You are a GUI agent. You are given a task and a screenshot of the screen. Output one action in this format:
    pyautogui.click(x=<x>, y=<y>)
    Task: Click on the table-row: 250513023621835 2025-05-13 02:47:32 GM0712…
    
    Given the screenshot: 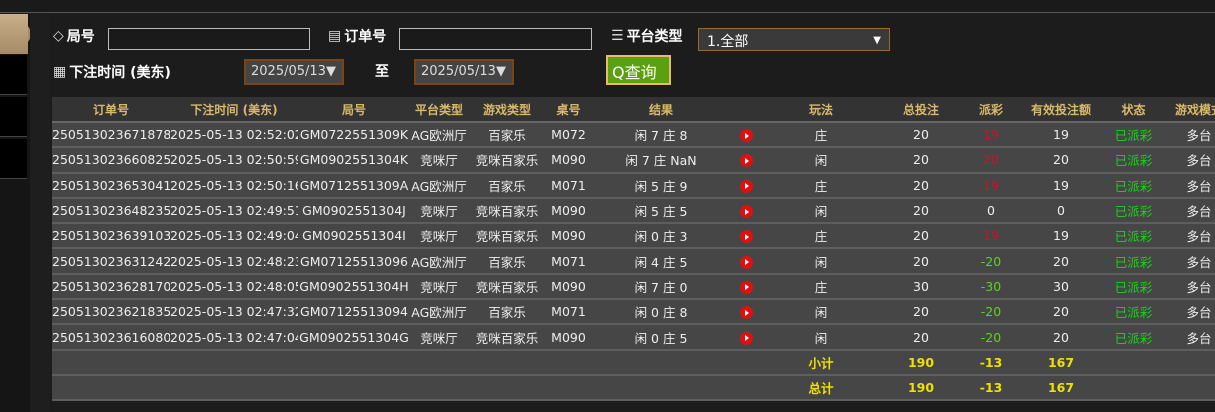 What is the action you would take?
    pyautogui.click(x=633, y=312)
    